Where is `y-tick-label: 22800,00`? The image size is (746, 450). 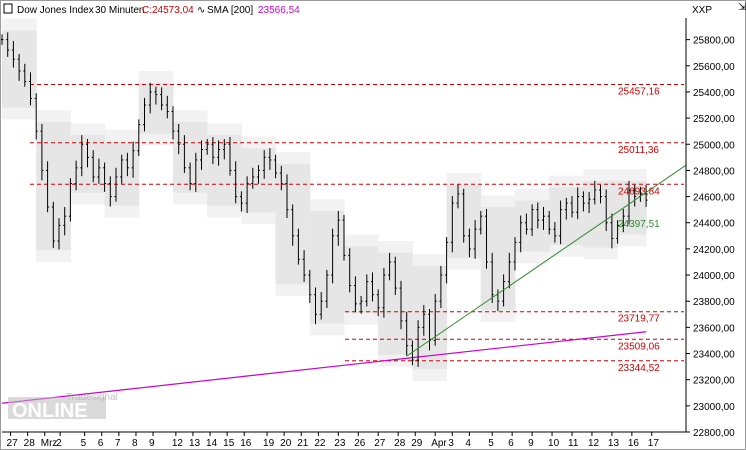 y-tick-label: 22800,00 is located at coordinates (714, 433).